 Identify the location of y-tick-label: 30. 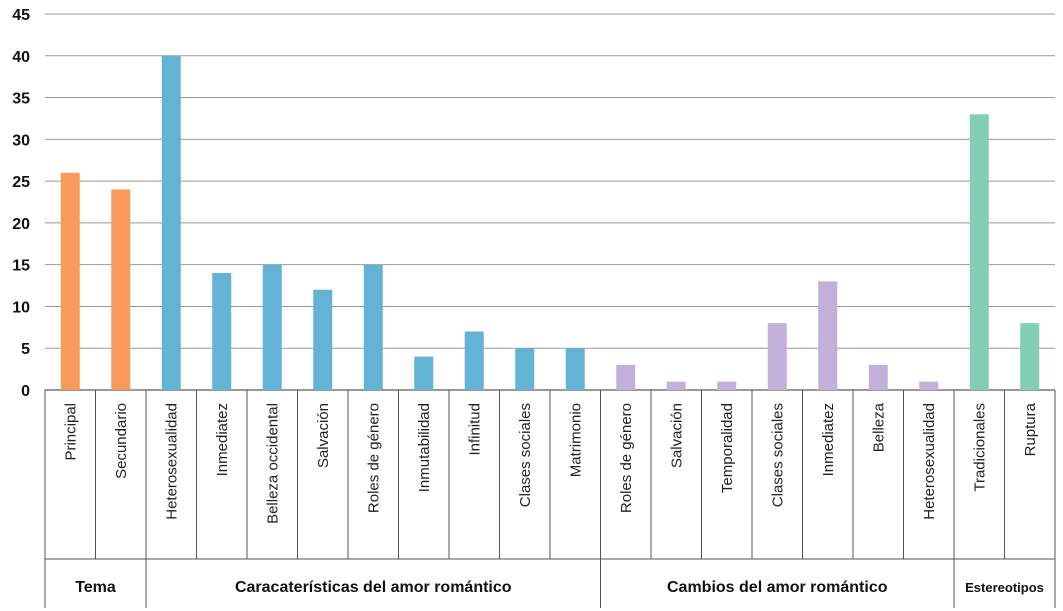
(21, 140).